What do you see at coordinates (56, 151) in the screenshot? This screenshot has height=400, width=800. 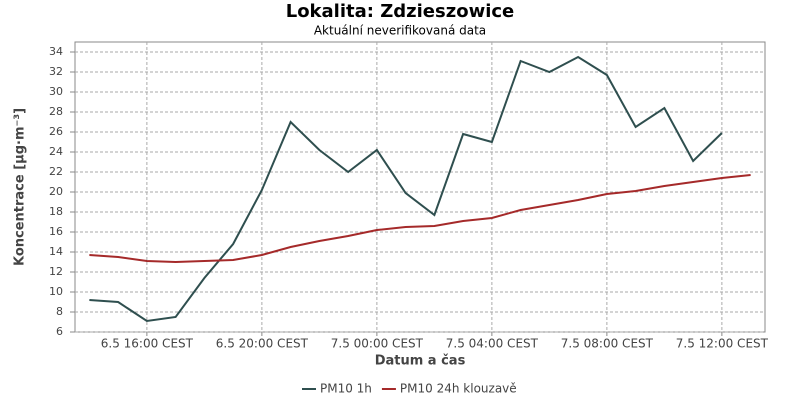 I see `y-tick-label: 24` at bounding box center [56, 151].